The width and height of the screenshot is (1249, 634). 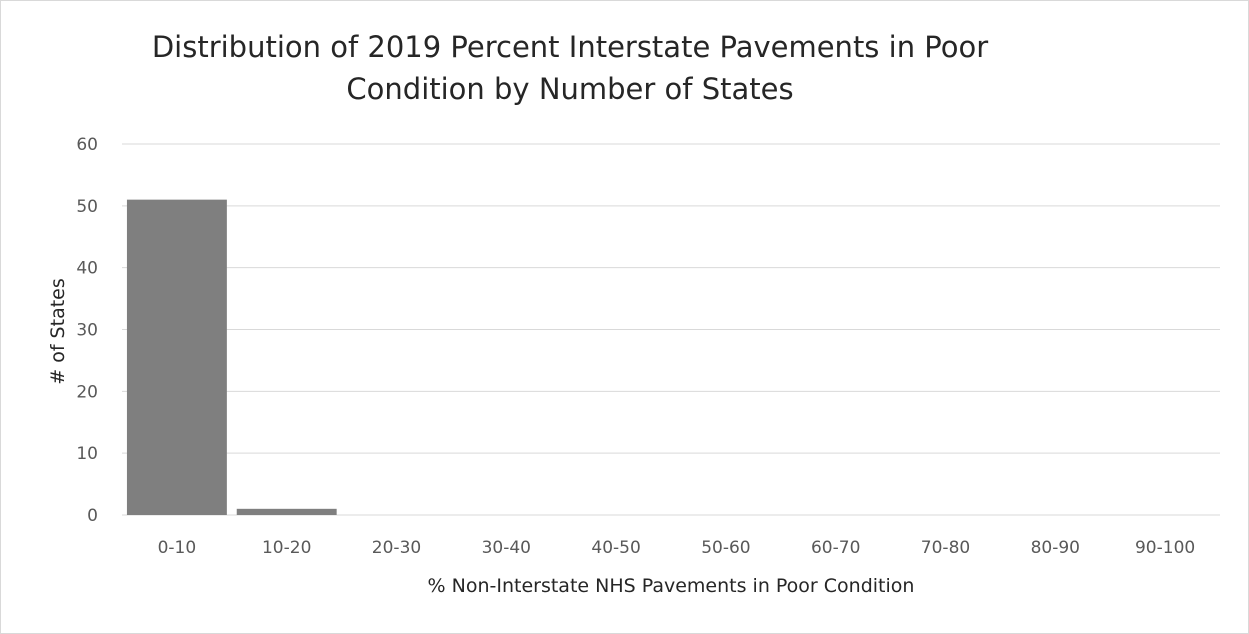 I want to click on x-tick-label: 70-80, so click(x=945, y=548).